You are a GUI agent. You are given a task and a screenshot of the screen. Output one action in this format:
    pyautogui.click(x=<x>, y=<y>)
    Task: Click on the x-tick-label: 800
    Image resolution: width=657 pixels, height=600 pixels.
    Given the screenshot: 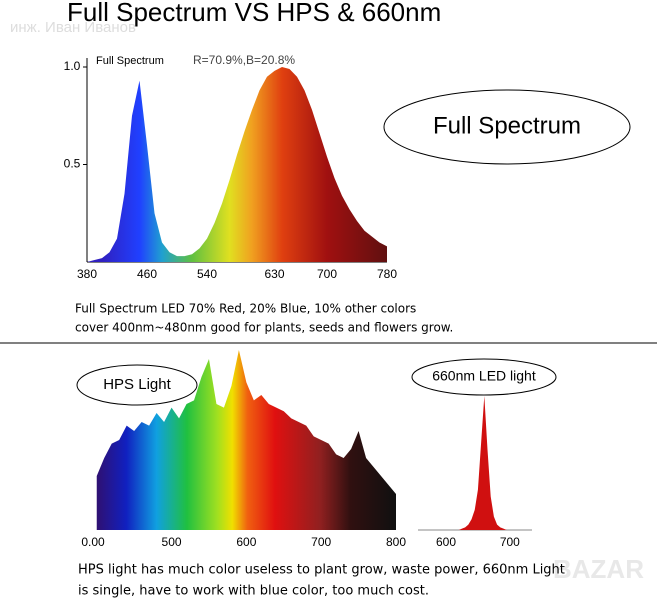 What is the action you would take?
    pyautogui.click(x=396, y=542)
    